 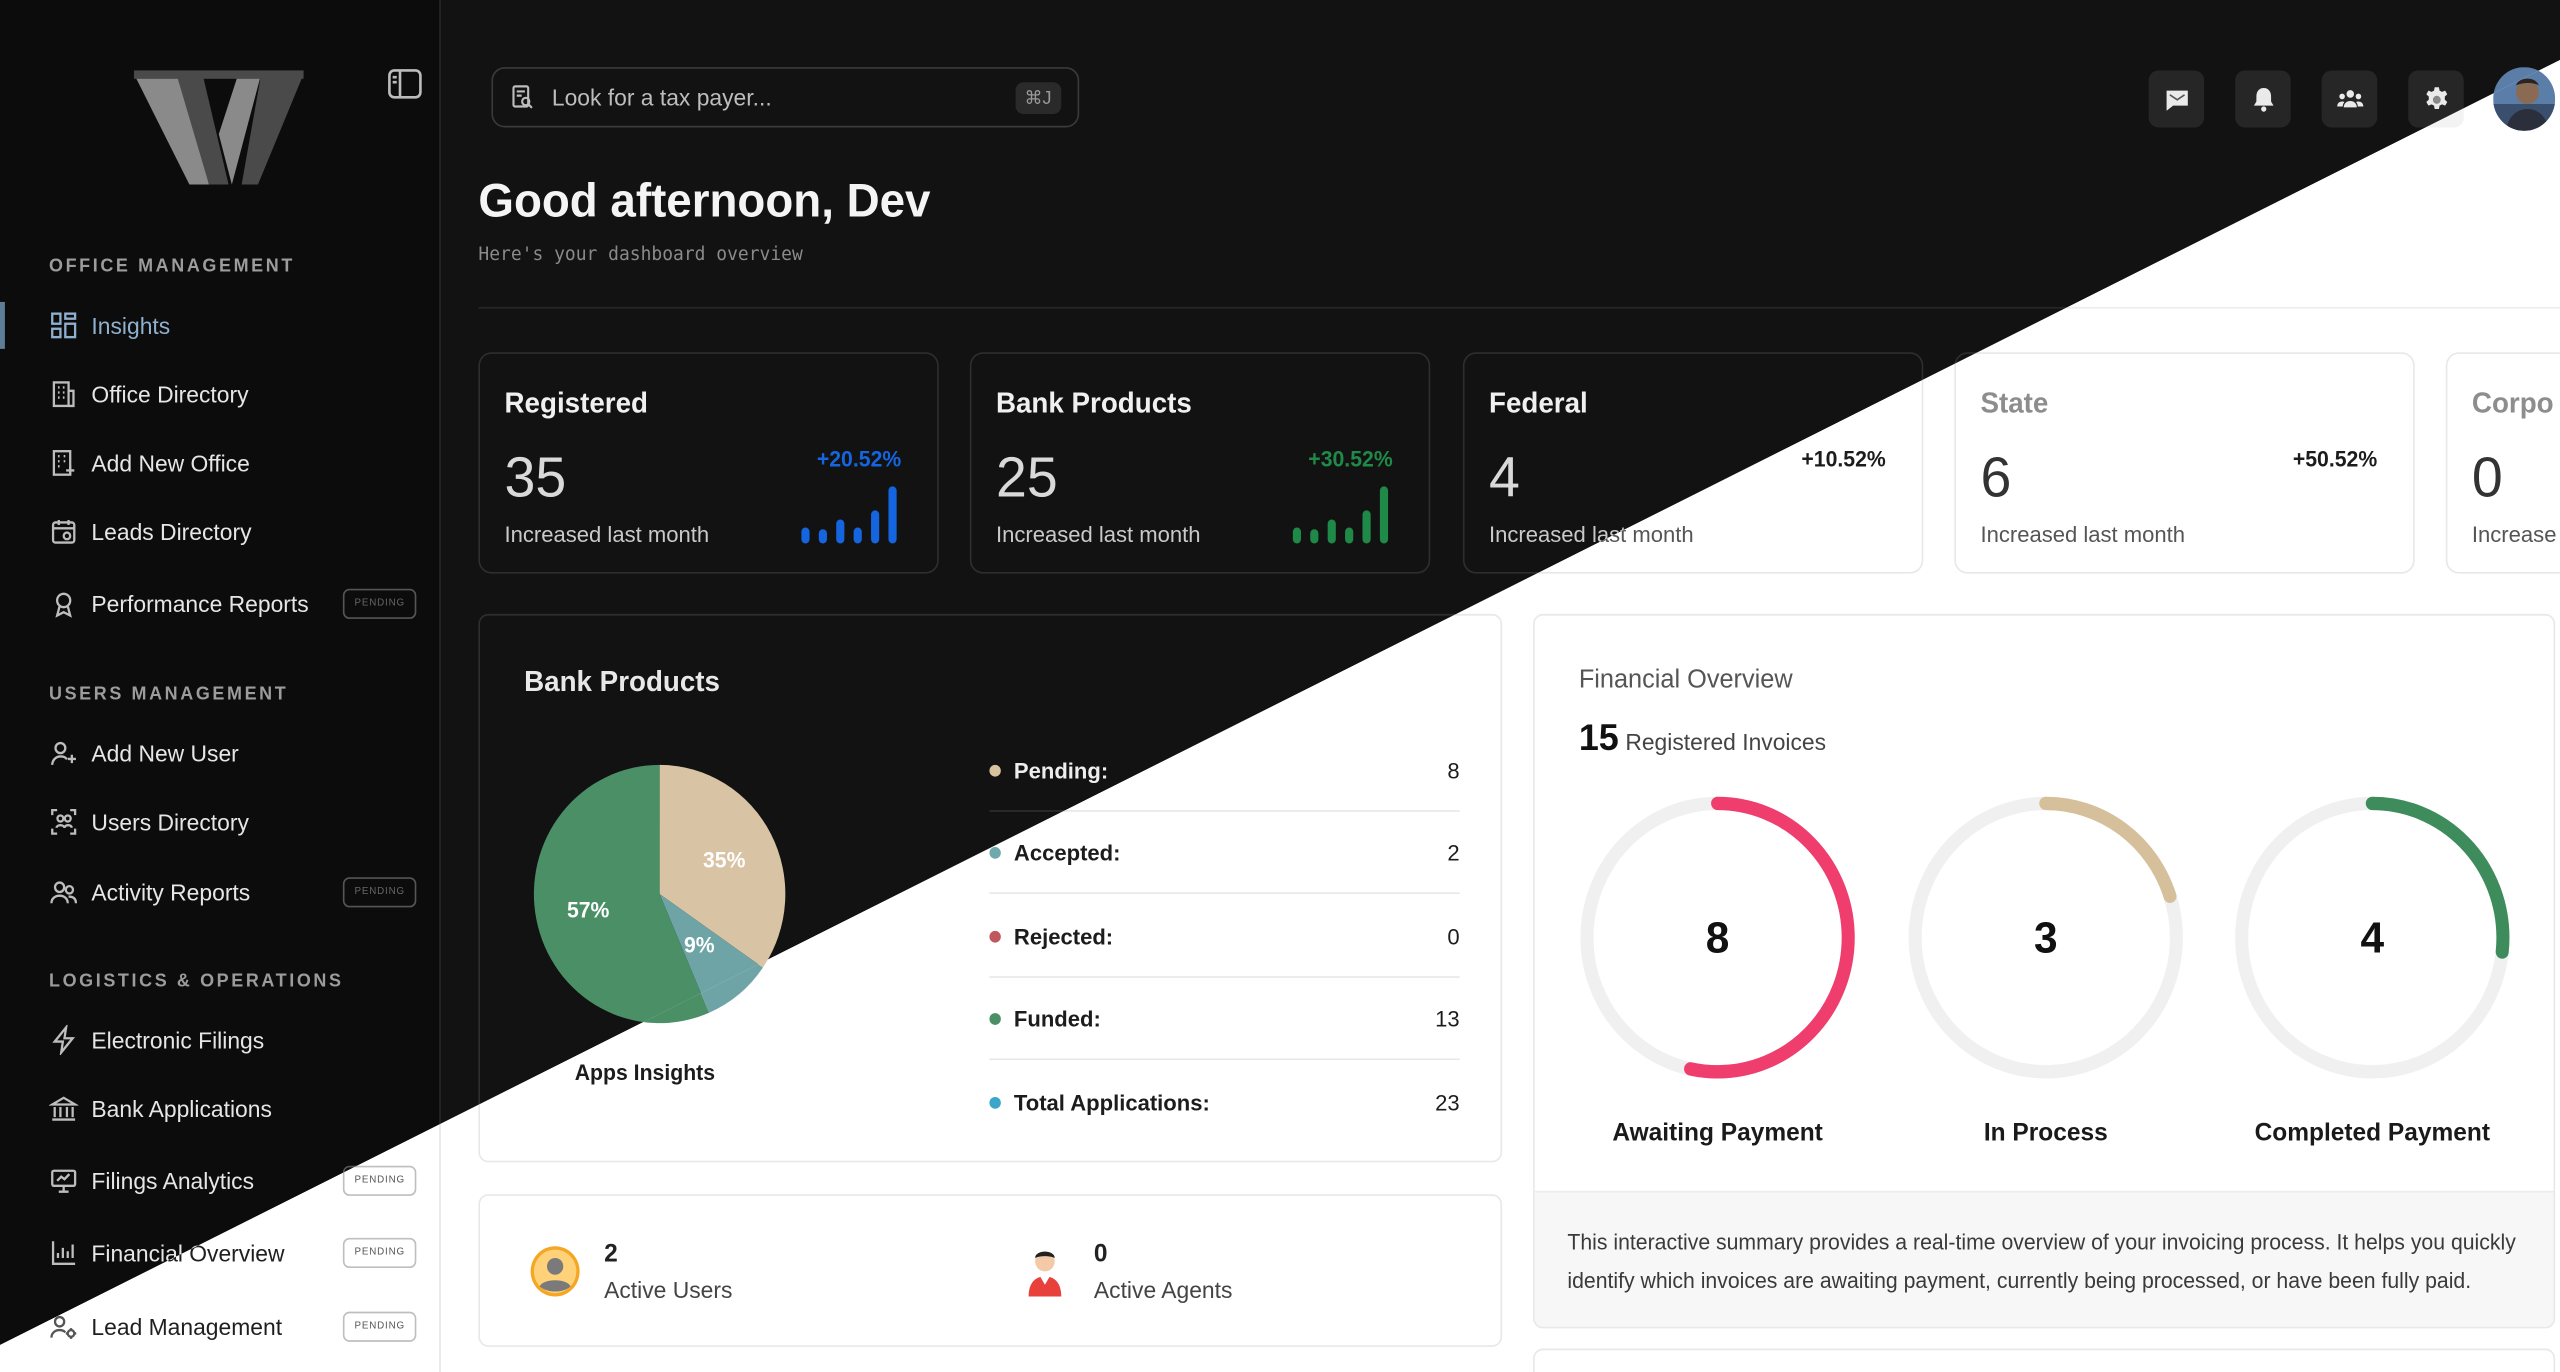 I want to click on sidebar-item-label: Performance Reports, so click(x=200, y=604).